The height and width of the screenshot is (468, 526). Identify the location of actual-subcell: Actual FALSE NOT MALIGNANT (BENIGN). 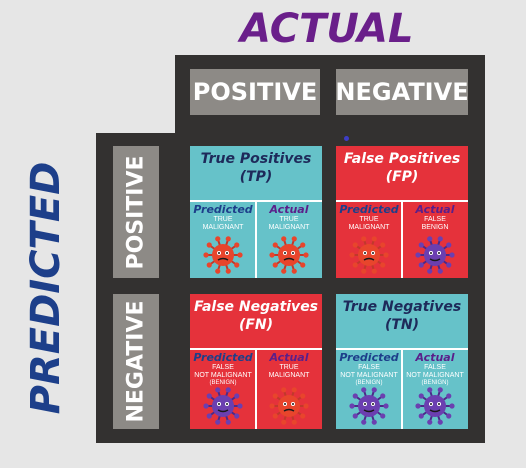
(435, 389).